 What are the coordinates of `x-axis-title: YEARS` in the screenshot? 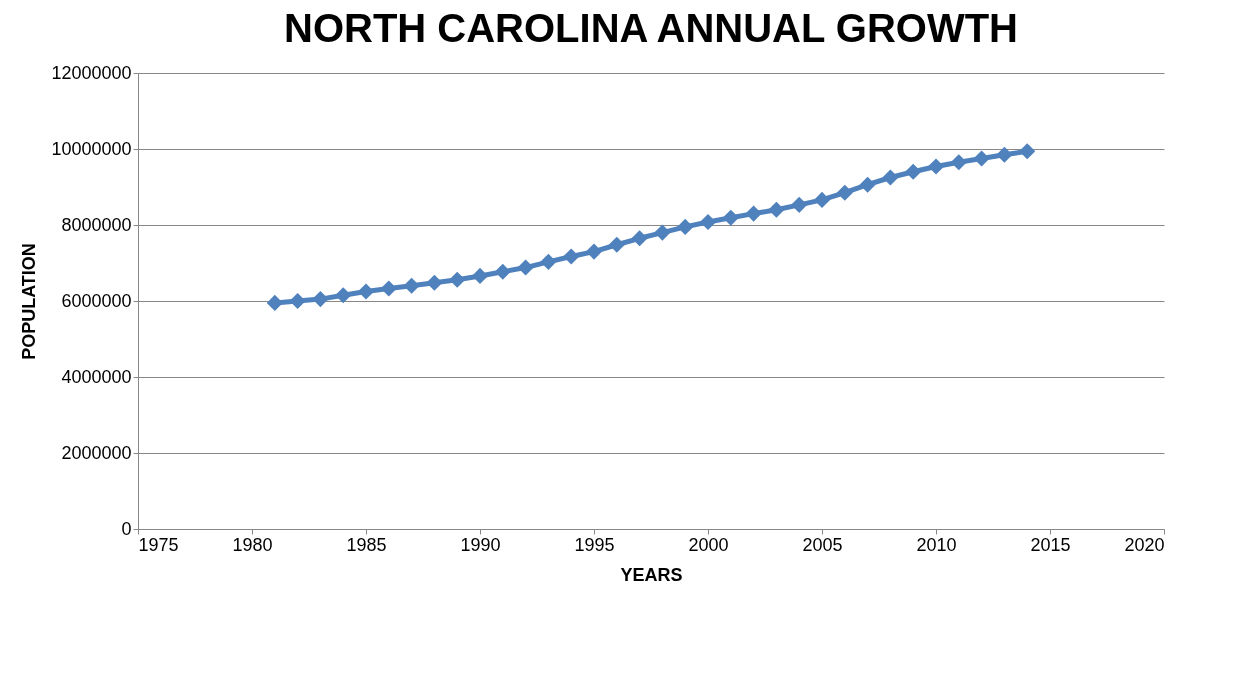 It's located at (651, 574).